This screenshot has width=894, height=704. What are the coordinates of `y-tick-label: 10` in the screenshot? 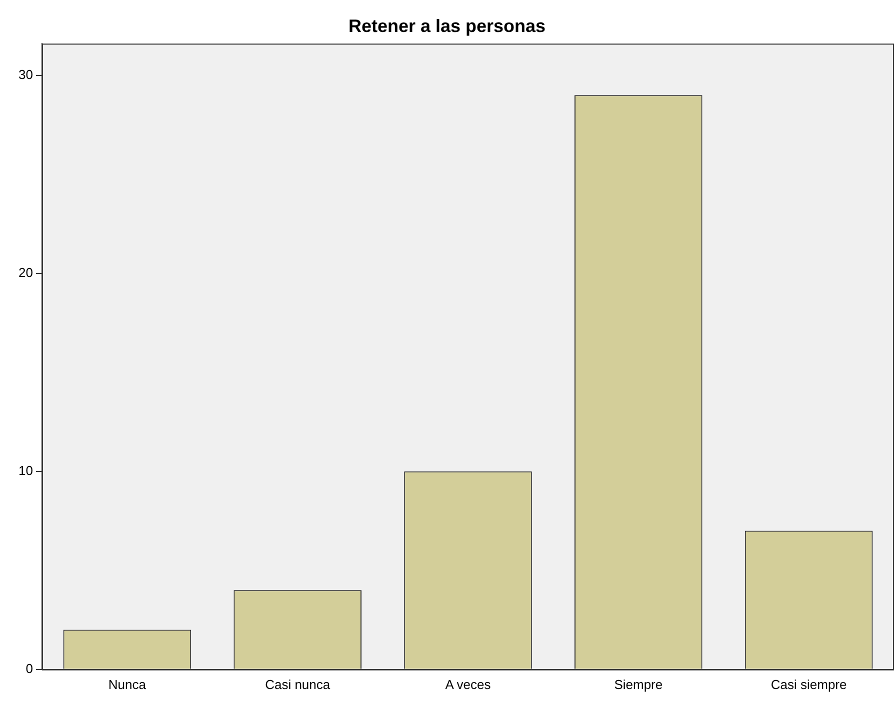 It's located at (25, 470).